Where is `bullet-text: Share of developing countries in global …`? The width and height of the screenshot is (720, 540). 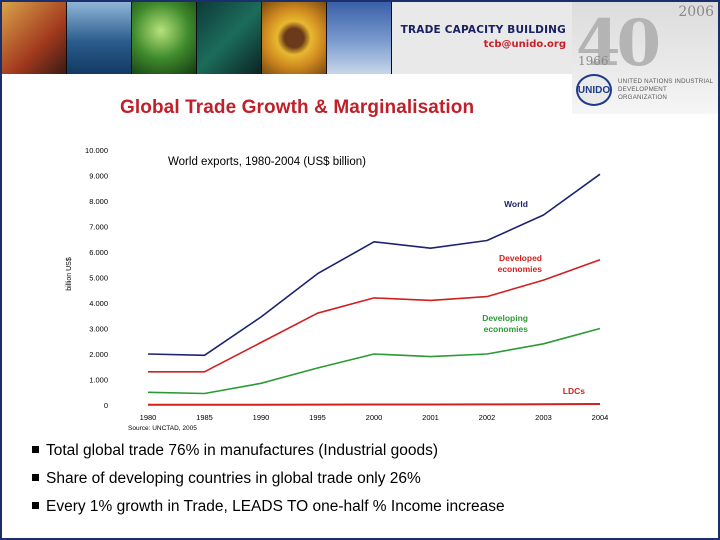
bullet-text: Share of developing countries in global … is located at coordinates (233, 478).